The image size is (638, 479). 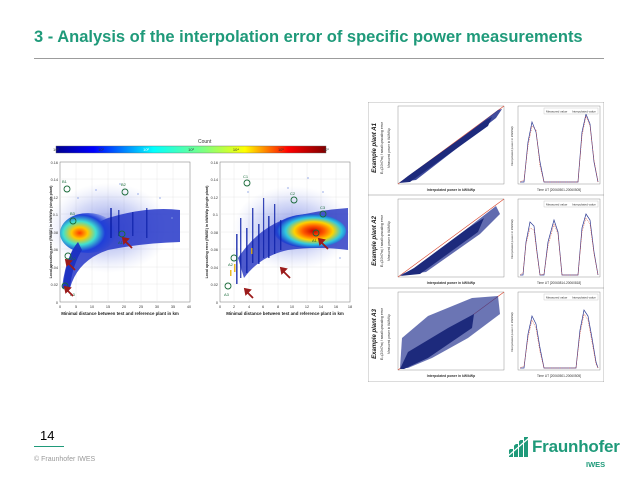 I want to click on reference-line, so click(x=451, y=238).